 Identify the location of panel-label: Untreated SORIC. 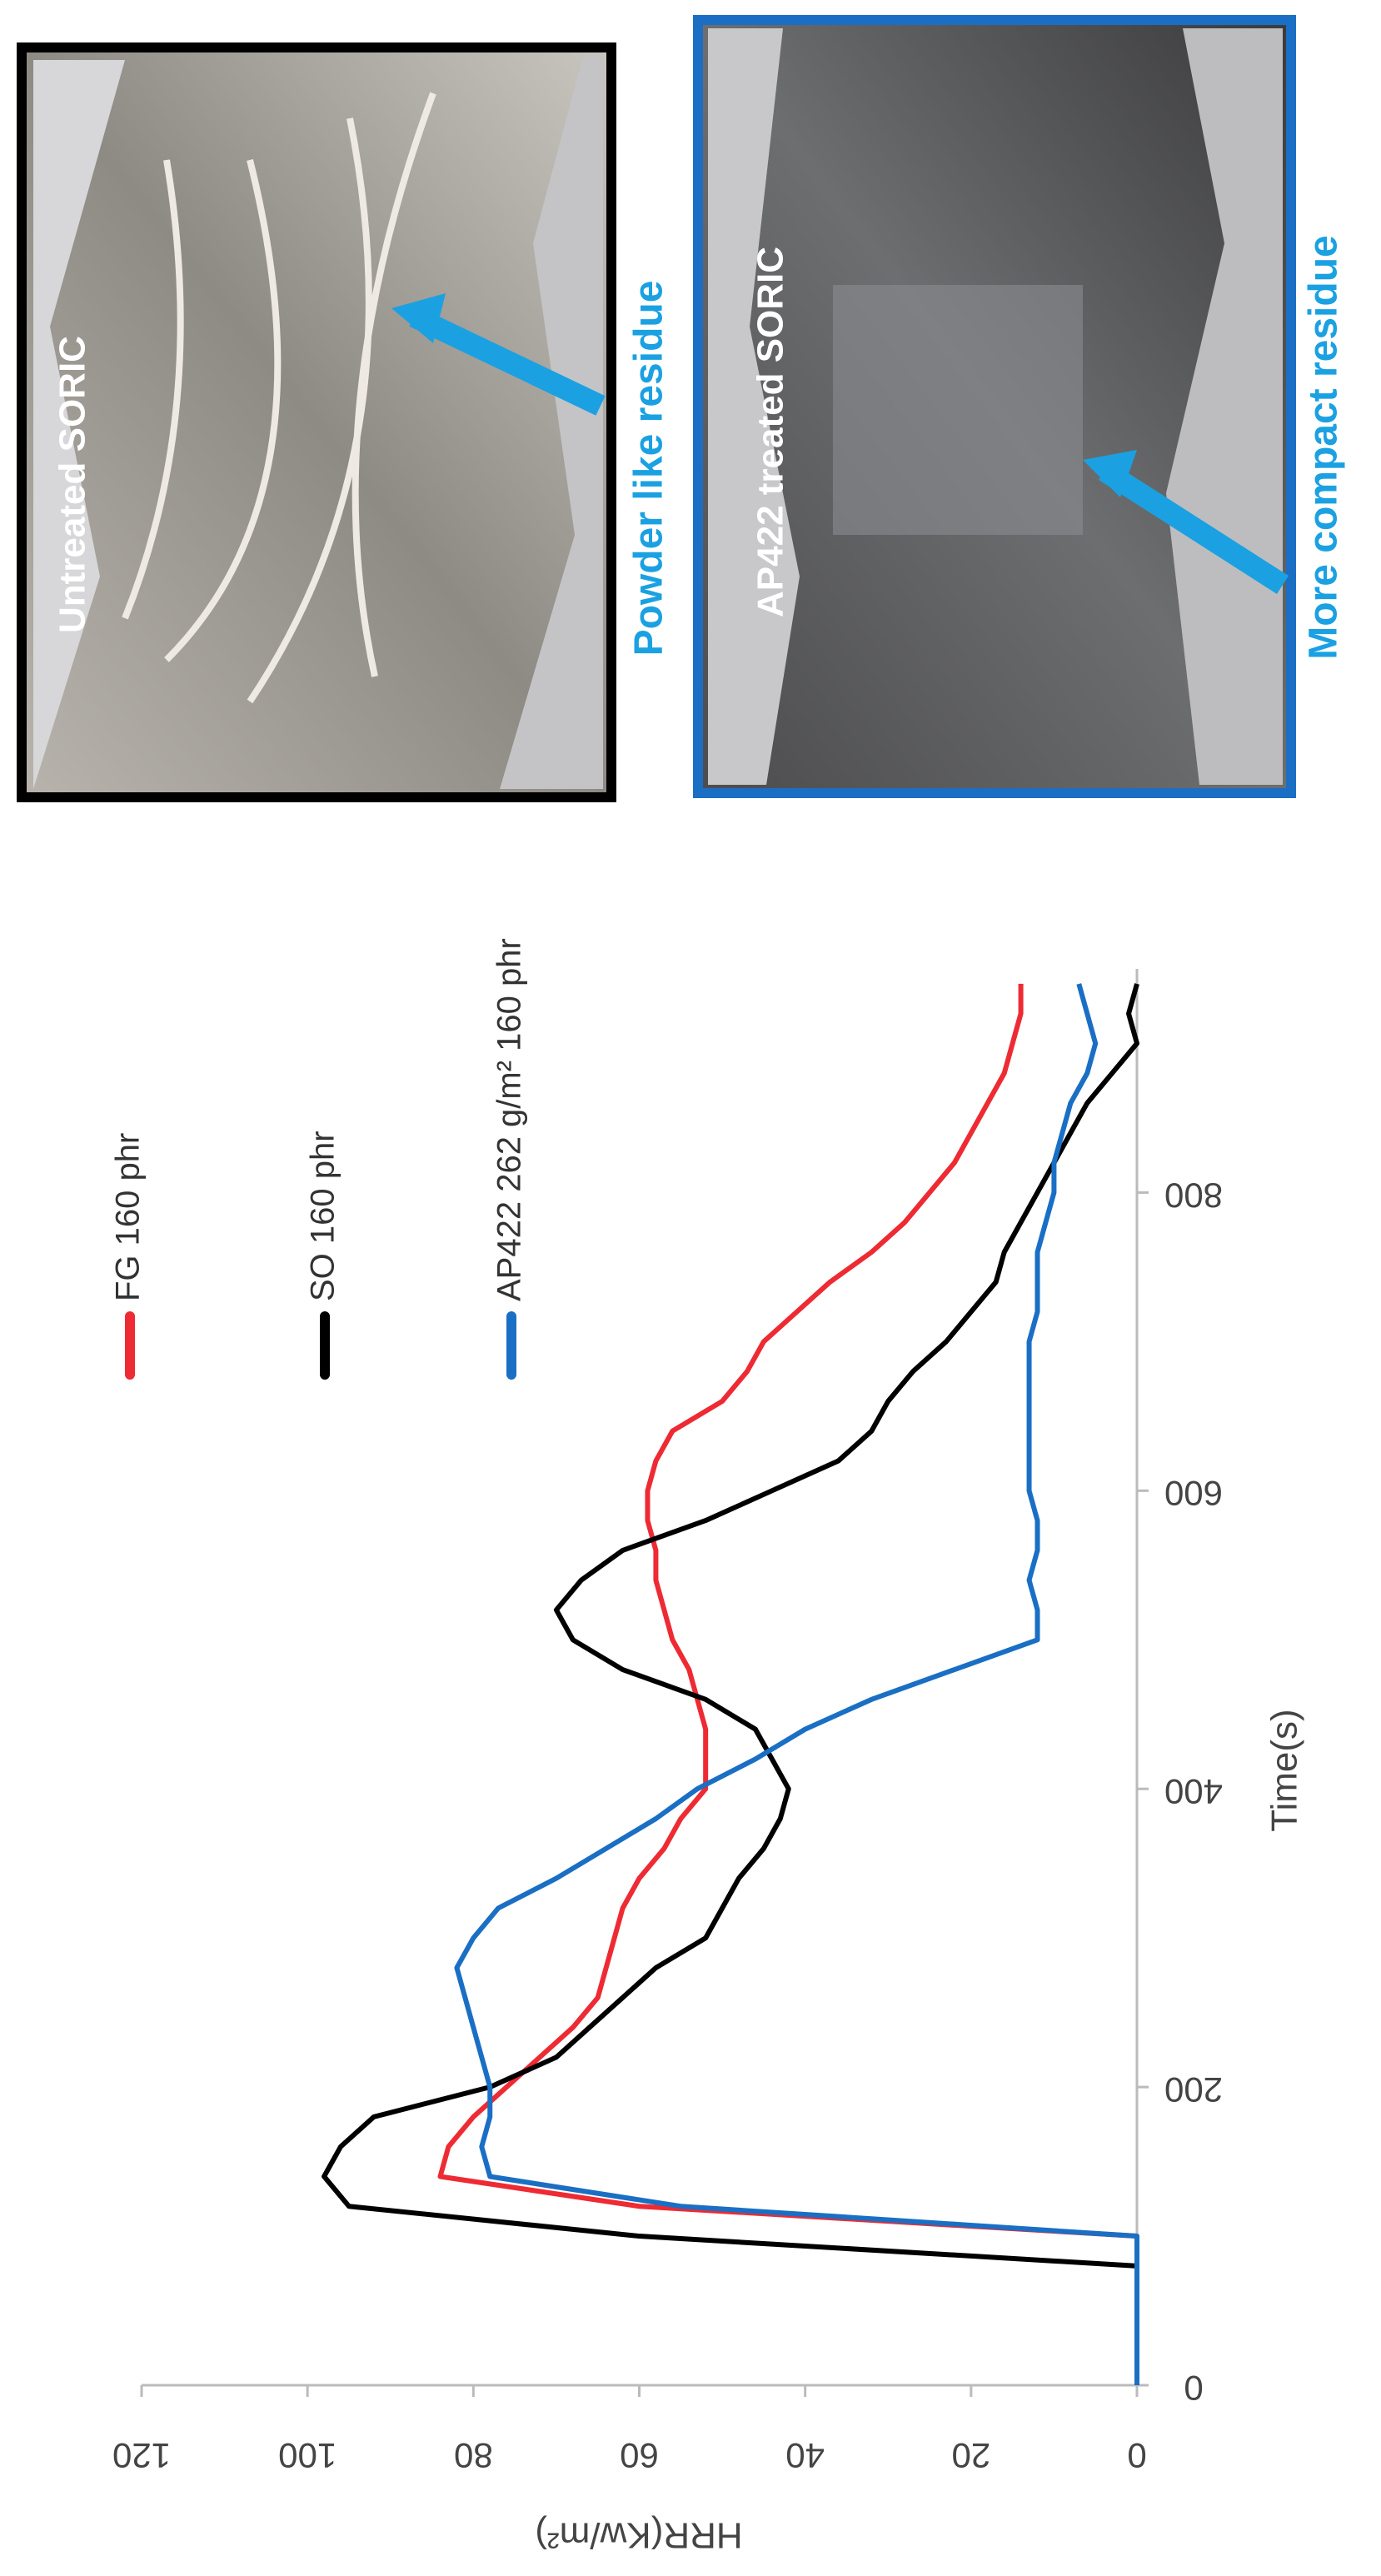
(72, 484).